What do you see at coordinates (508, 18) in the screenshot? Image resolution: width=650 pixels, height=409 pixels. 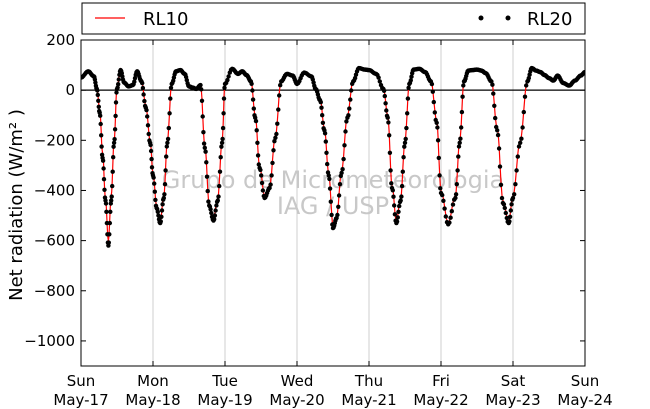 I see `legend-rl20-dot-right` at bounding box center [508, 18].